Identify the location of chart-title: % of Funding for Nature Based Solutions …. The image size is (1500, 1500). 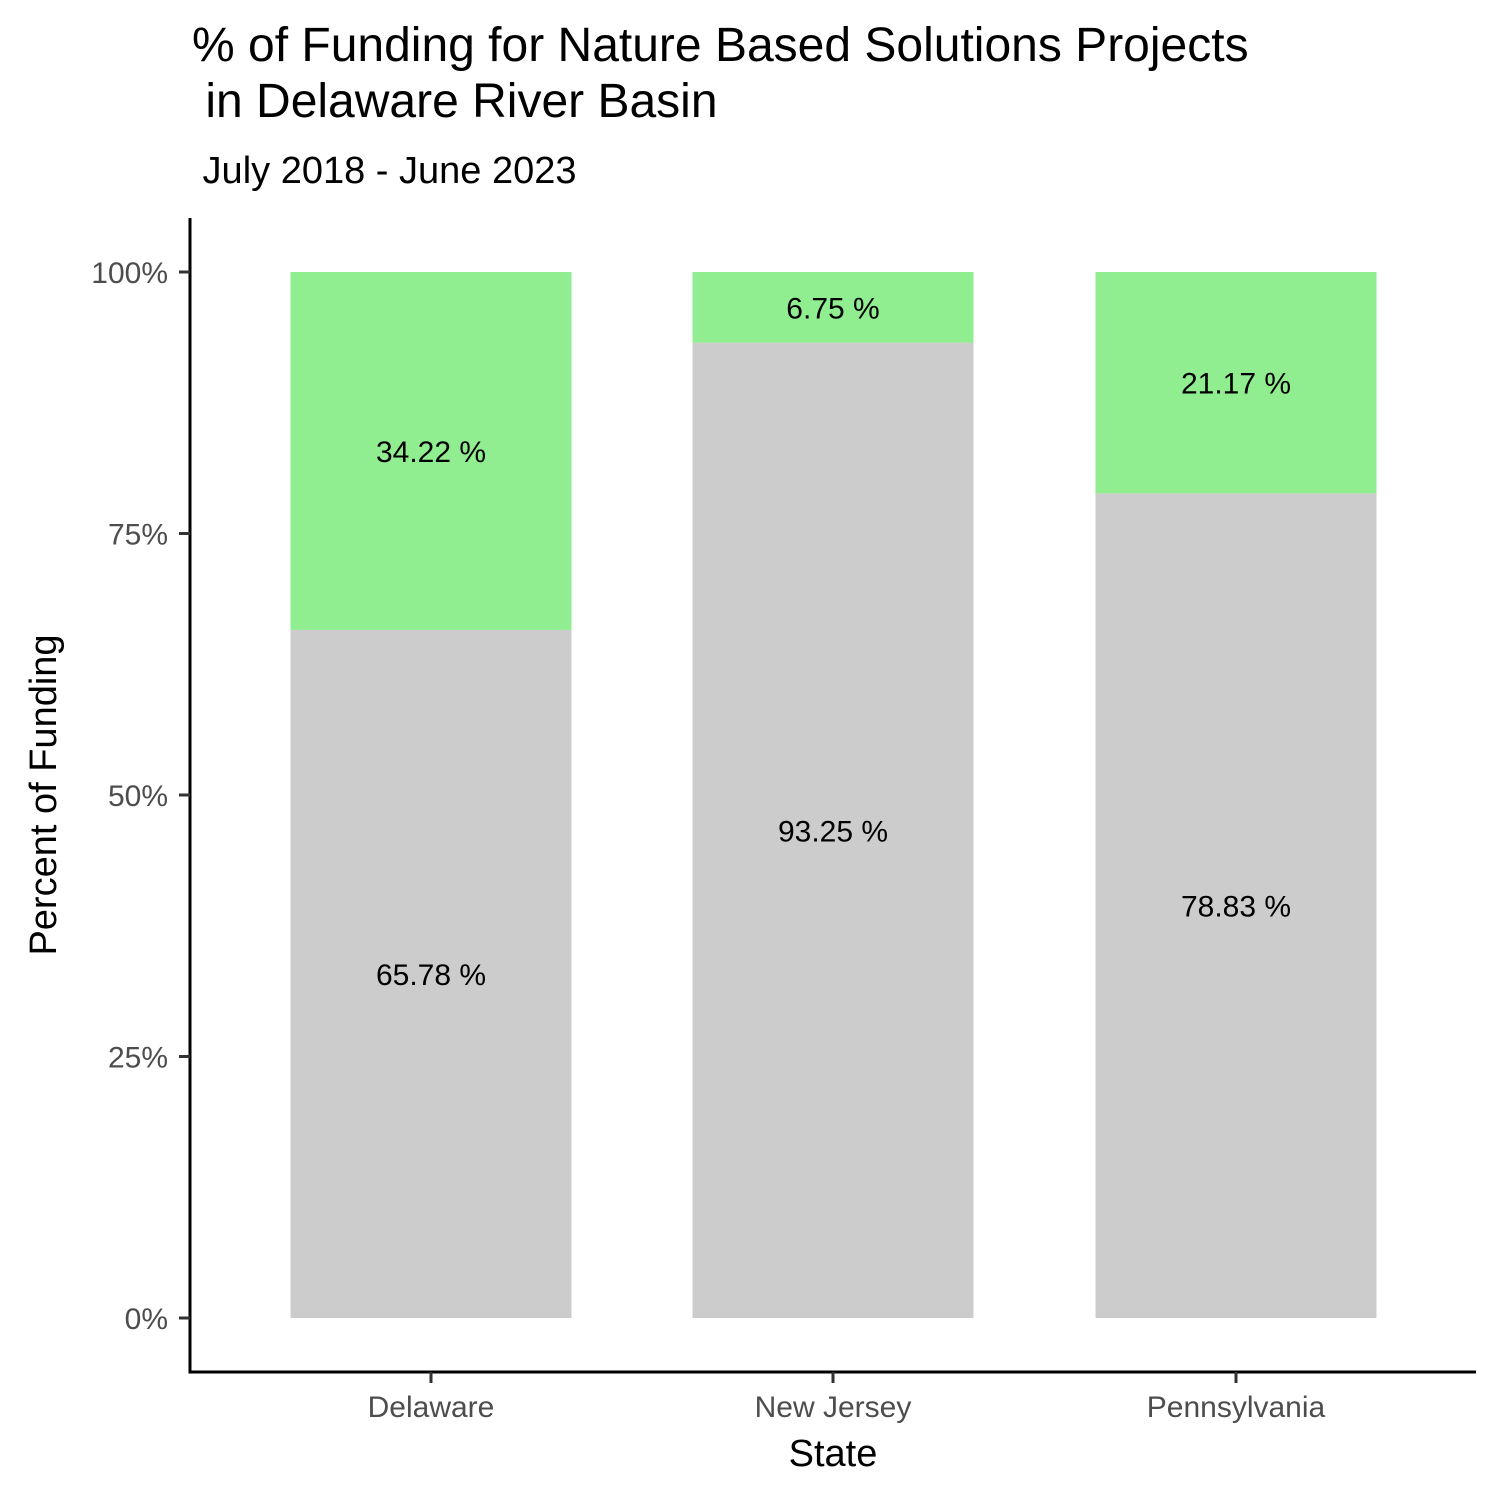
(720, 74).